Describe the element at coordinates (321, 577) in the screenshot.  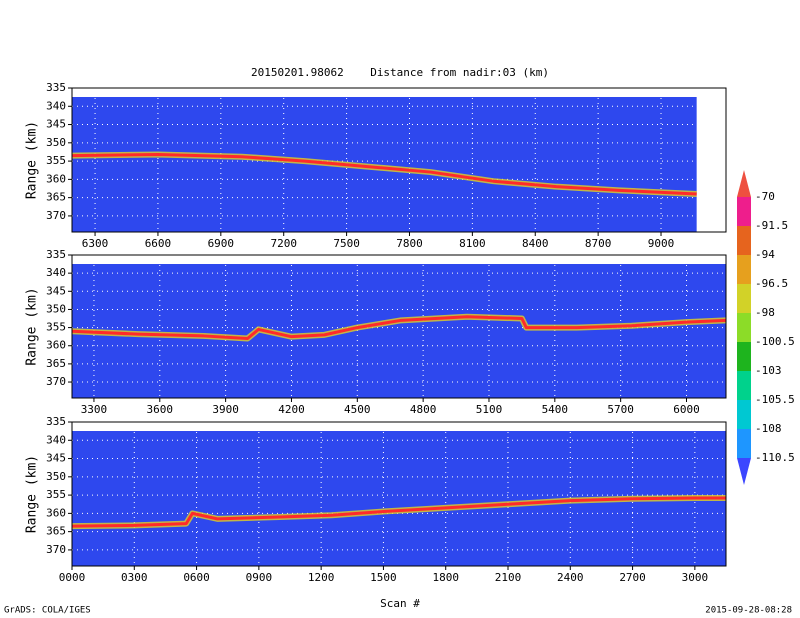
I see `x-tick-label: 1200` at that location.